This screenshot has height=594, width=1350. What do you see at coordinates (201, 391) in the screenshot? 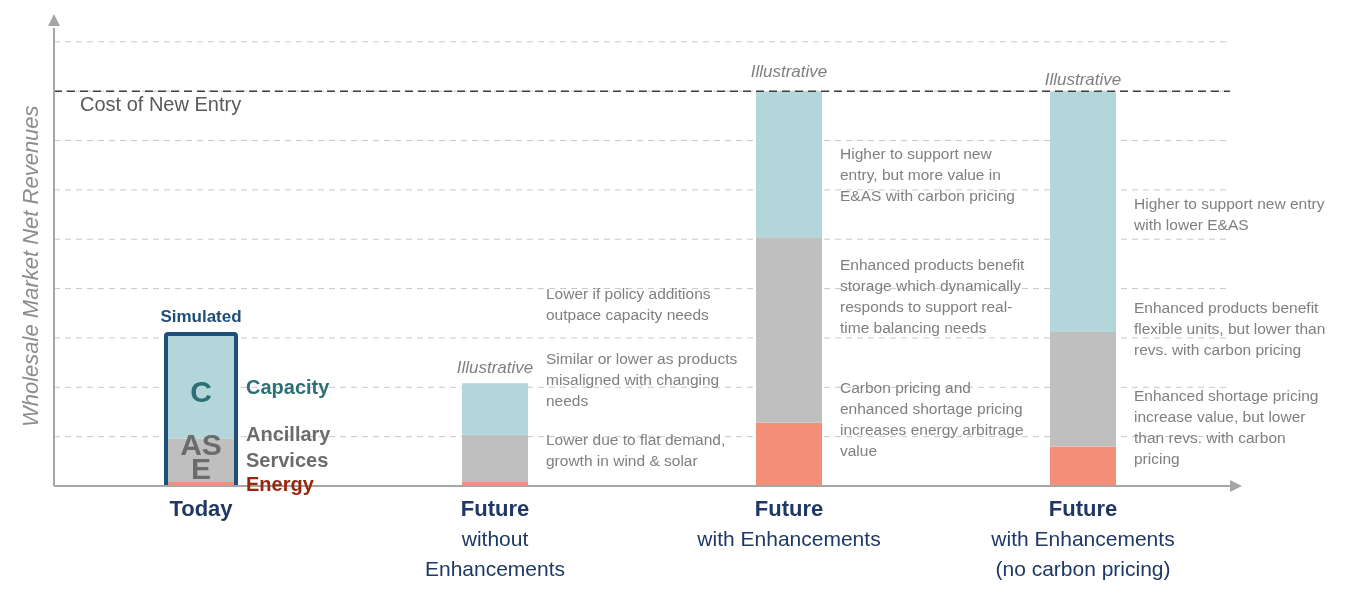
I see `annotation: C` at bounding box center [201, 391].